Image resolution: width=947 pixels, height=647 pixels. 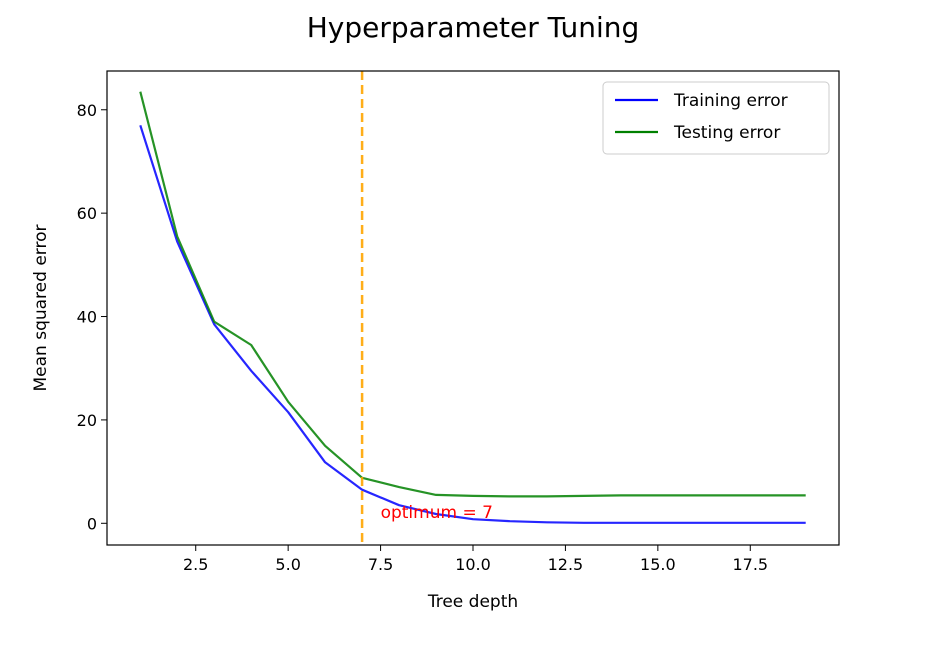 What do you see at coordinates (87, 420) in the screenshot?
I see `y-tick-label: 20` at bounding box center [87, 420].